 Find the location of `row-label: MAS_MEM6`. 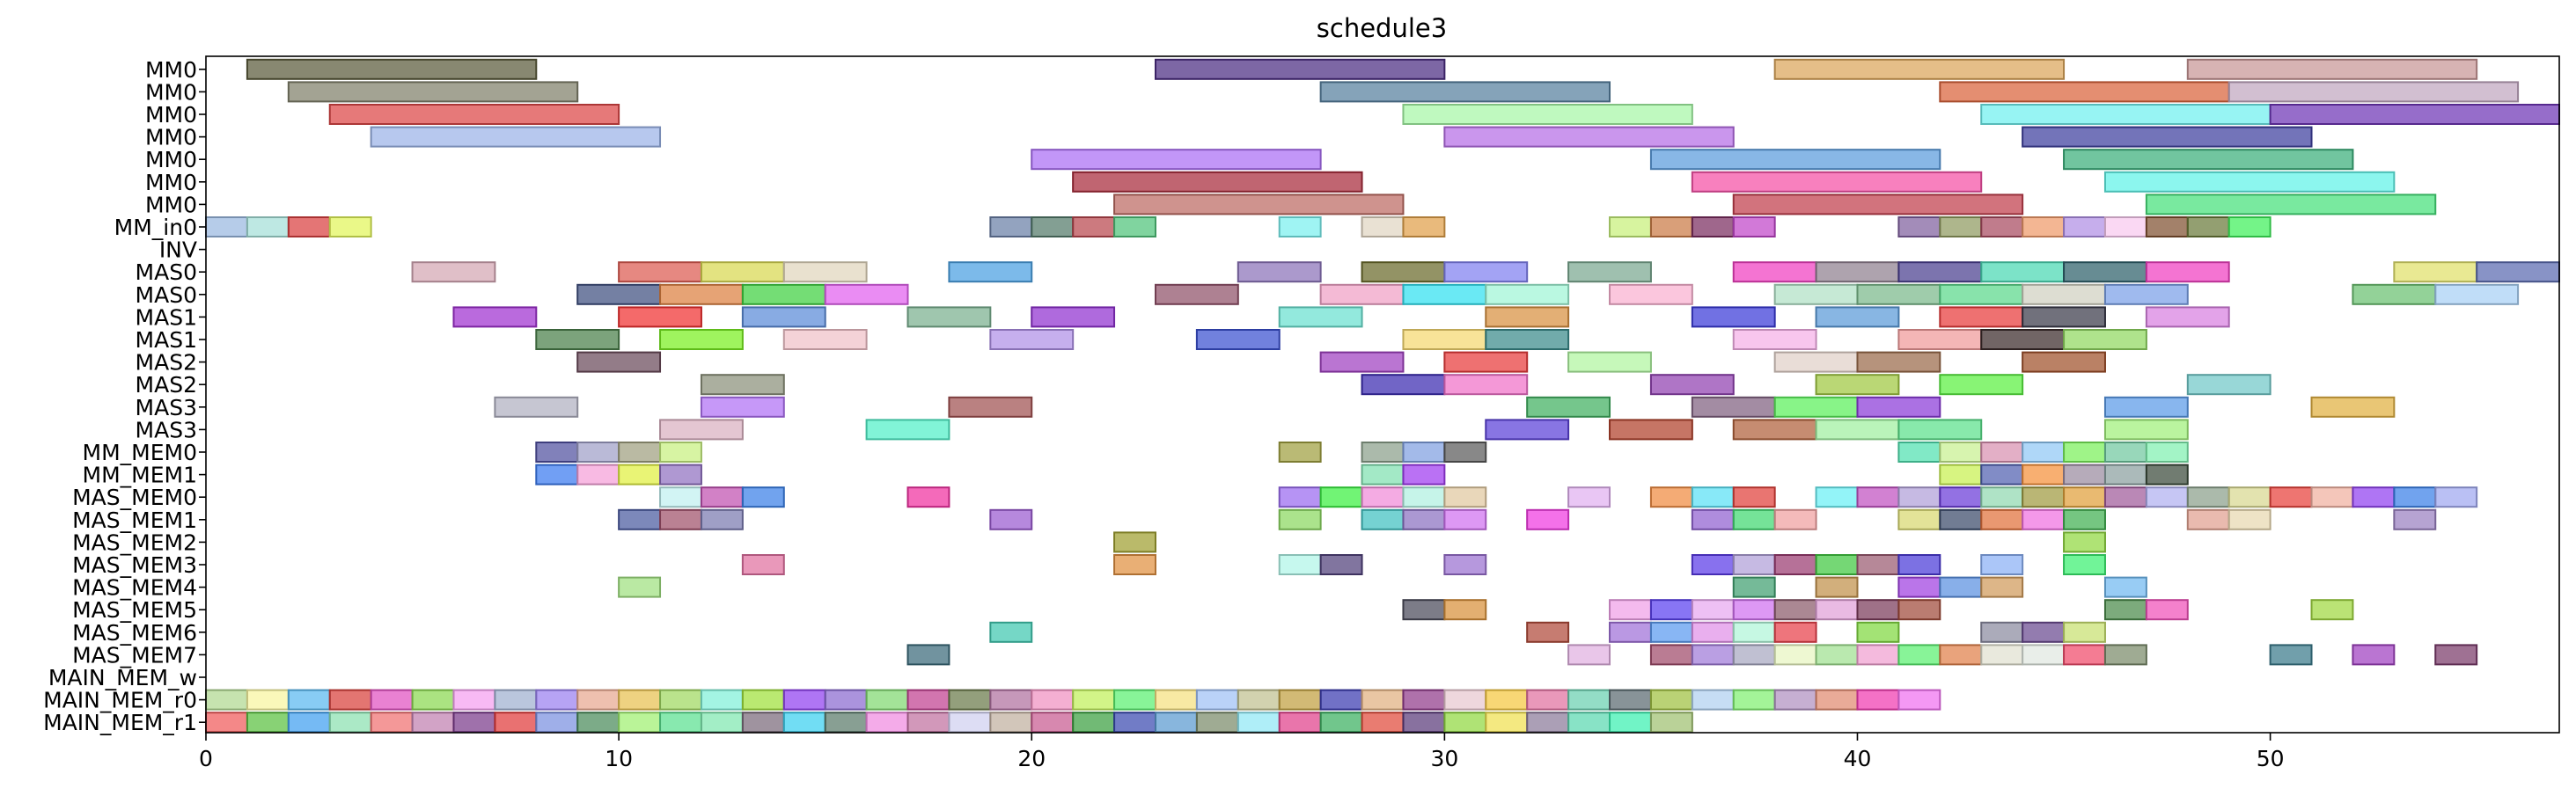

row-label: MAS_MEM6 is located at coordinates (134, 633).